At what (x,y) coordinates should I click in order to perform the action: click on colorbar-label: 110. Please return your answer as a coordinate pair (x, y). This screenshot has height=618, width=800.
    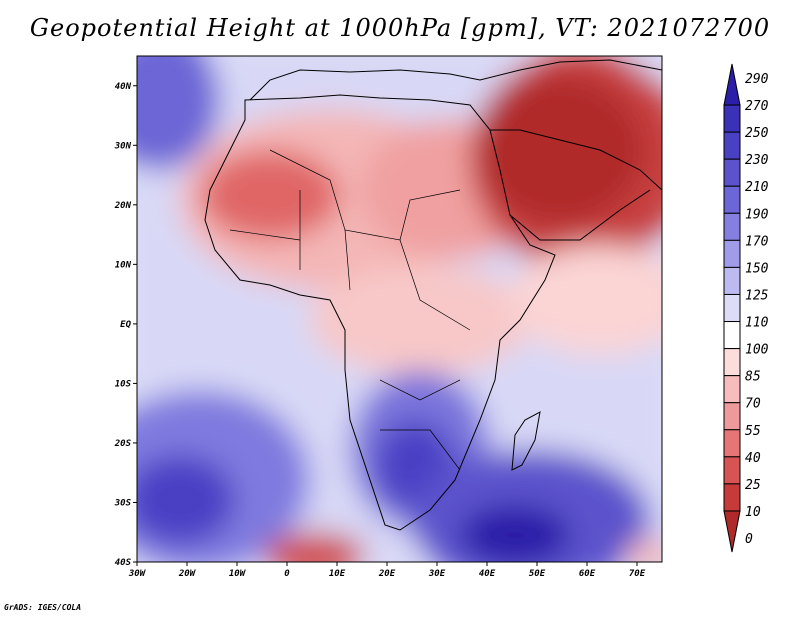
    Looking at the image, I should click on (757, 323).